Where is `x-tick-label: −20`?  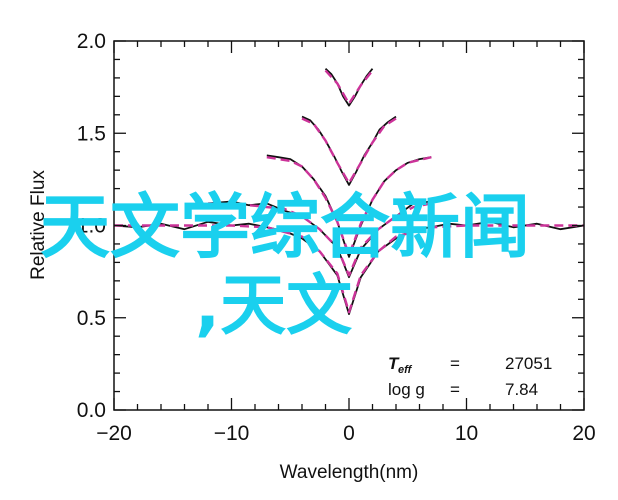
x-tick-label: −20 is located at coordinates (114, 433).